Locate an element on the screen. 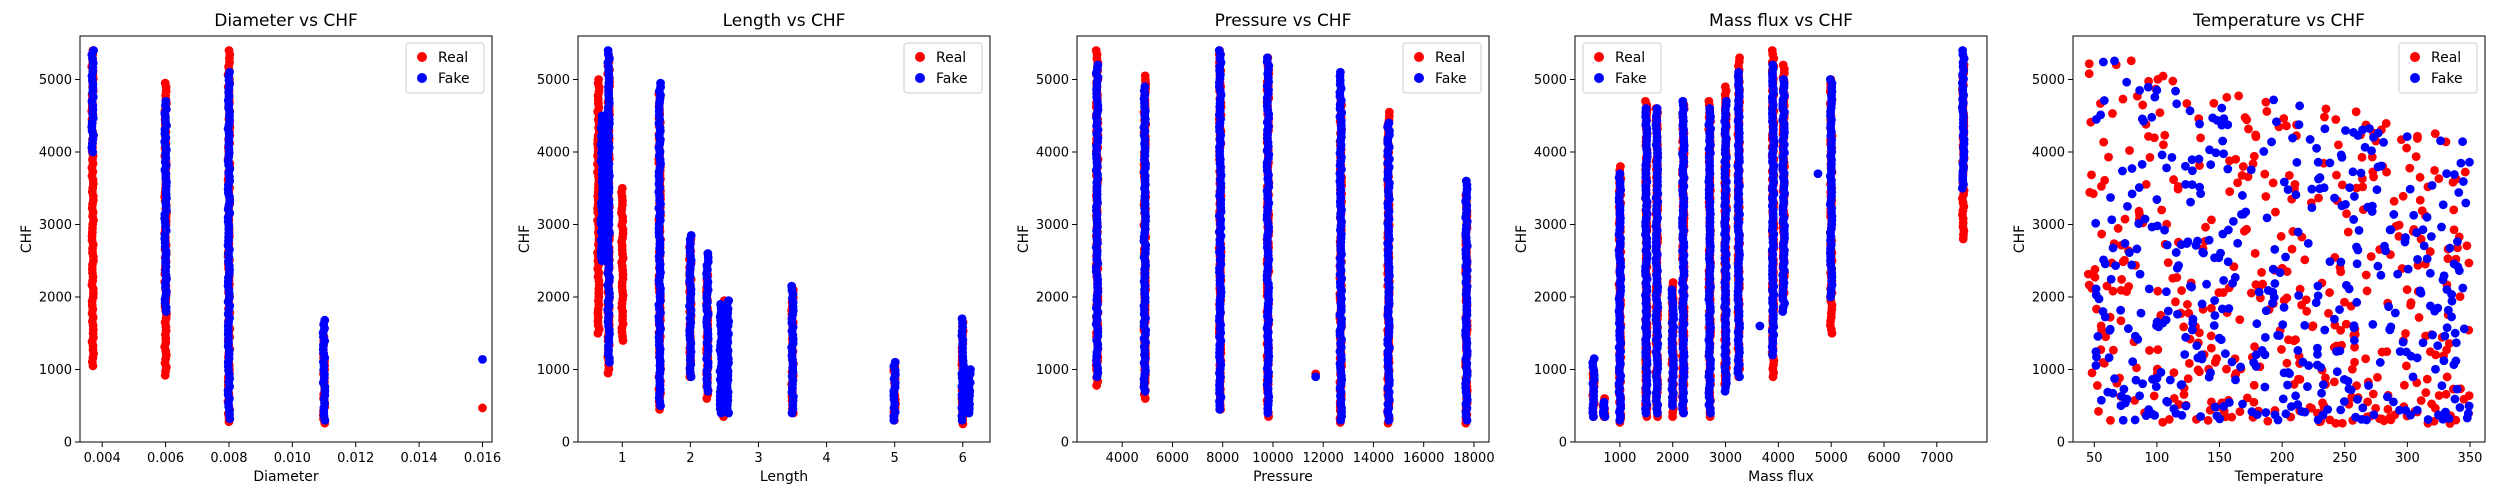  x-tick-label: 0.008 is located at coordinates (228, 458).